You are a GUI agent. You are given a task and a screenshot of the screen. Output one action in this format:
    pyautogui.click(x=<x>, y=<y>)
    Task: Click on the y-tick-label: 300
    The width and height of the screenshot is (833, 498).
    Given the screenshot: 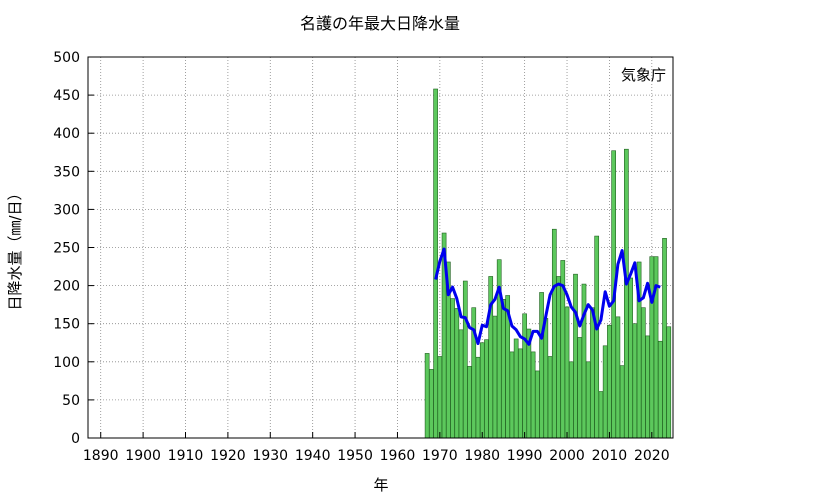 What is the action you would take?
    pyautogui.click(x=66, y=210)
    